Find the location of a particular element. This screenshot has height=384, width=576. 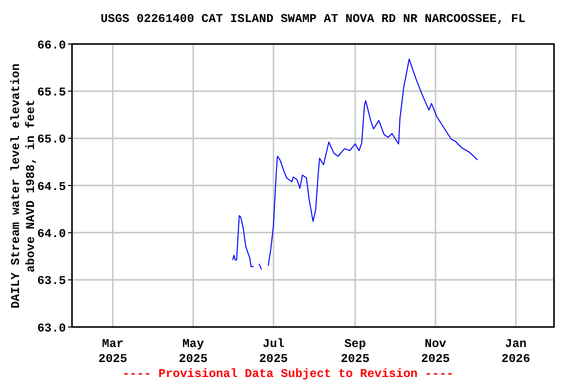

x-tick-label: Nov 2025 is located at coordinates (435, 351).